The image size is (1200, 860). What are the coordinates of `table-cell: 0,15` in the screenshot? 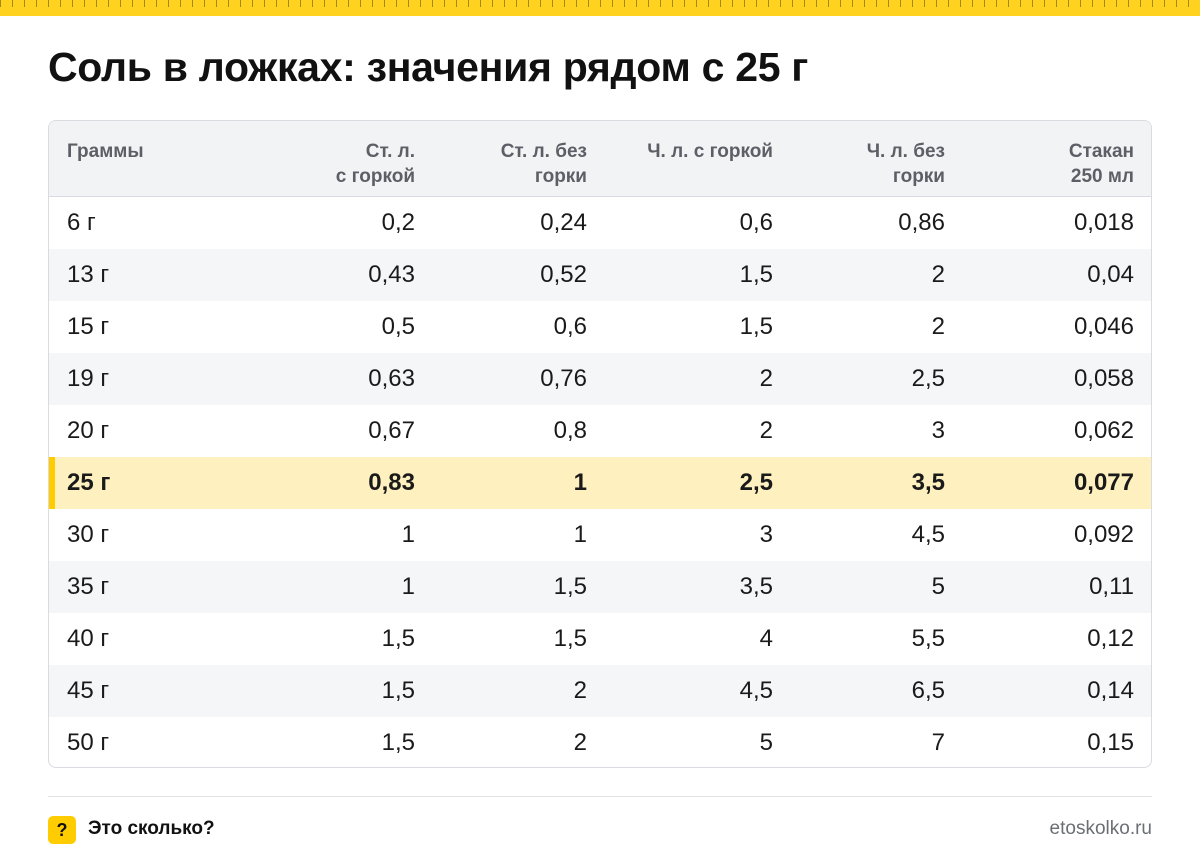 It's located at (1110, 742).